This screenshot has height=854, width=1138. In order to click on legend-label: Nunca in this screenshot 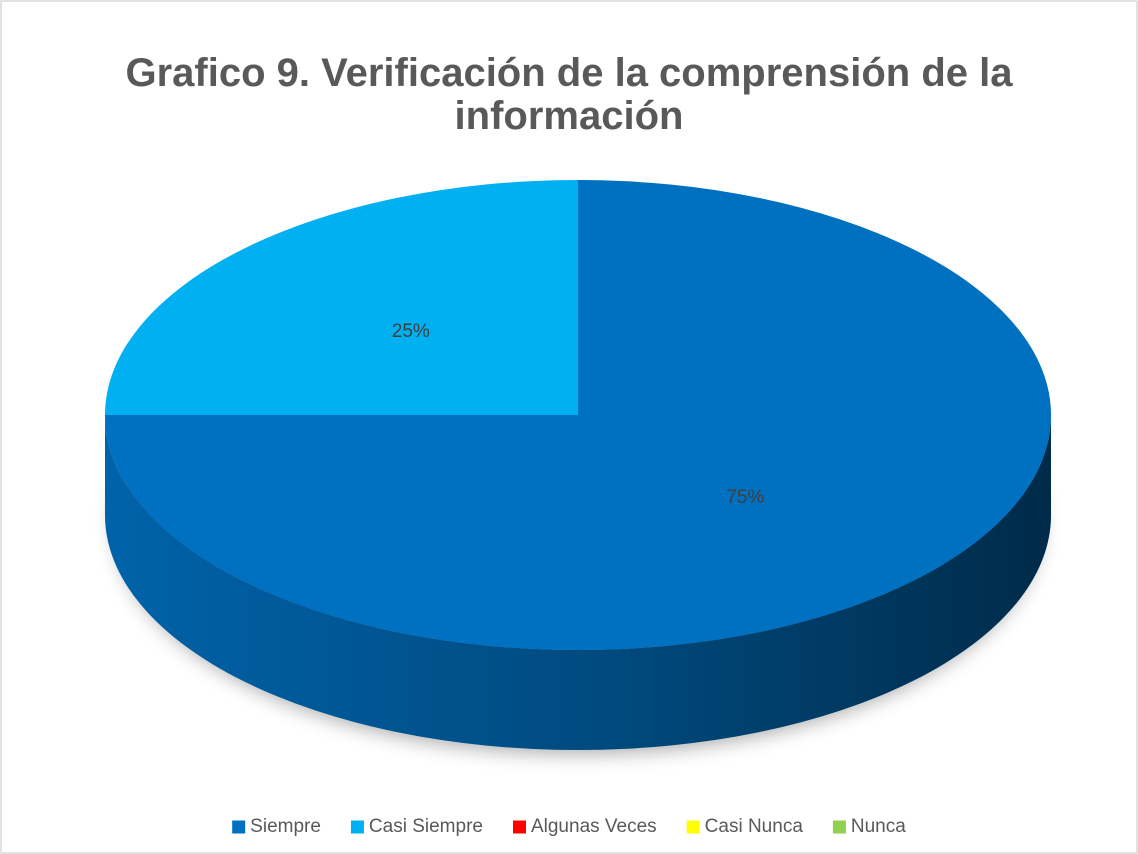, I will do `click(878, 826)`.